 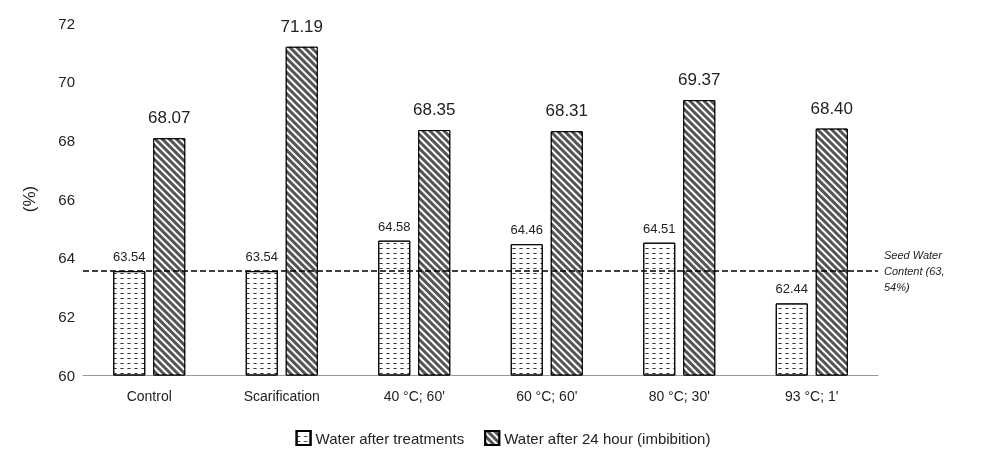 I want to click on x-tick-label: 80 °C; 30', so click(x=679, y=396).